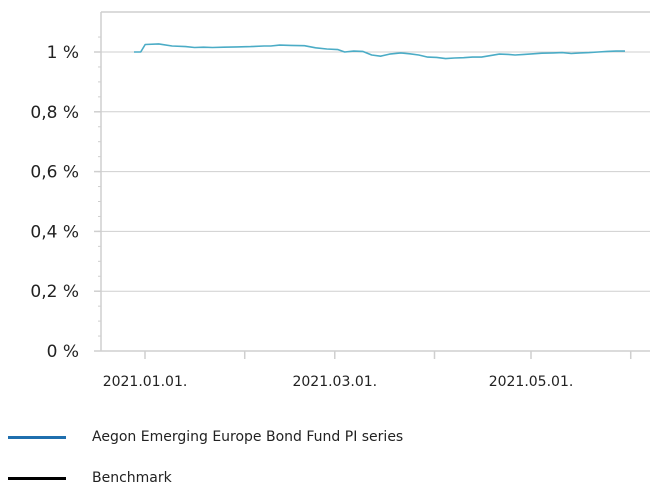 The image size is (650, 491). I want to click on y-tick-labels: 0 % 0,2 % 0,4 % 0,6 % 0,8 % 1 %, so click(54, 202).